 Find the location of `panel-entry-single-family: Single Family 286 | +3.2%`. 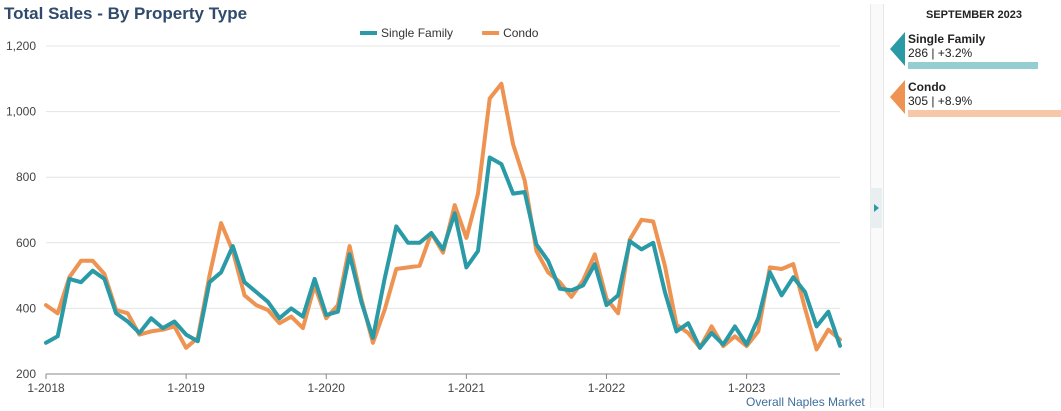

panel-entry-single-family: Single Family 286 | +3.2% is located at coordinates (975, 52).